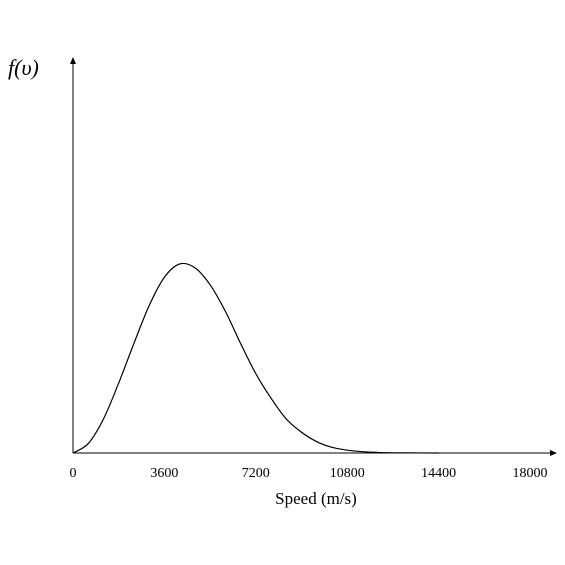 The width and height of the screenshot is (565, 565). Describe the element at coordinates (438, 473) in the screenshot. I see `x-tick-label: 14400` at that location.